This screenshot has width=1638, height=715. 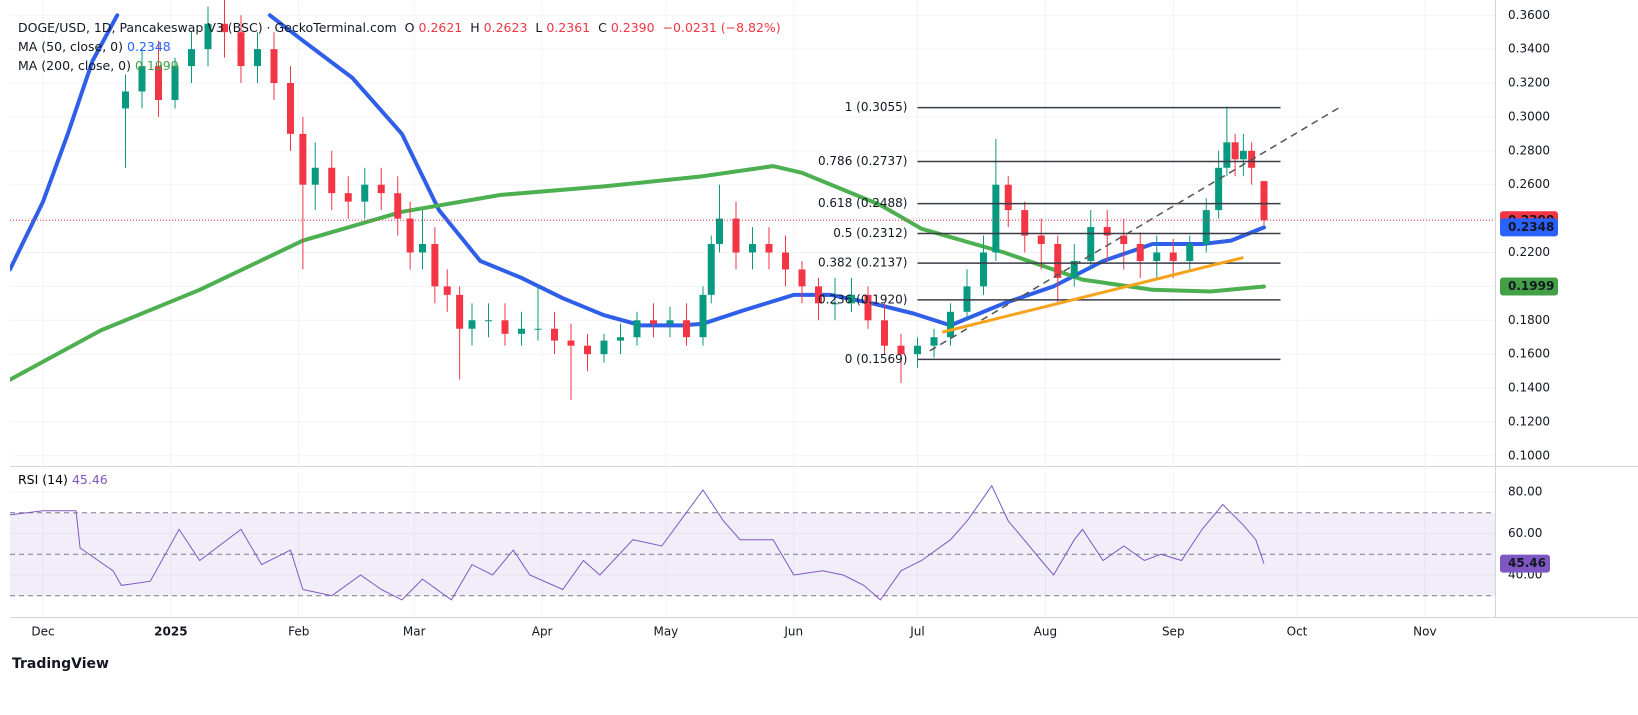 I want to click on y-tick-label: 0.3000, so click(x=1529, y=116).